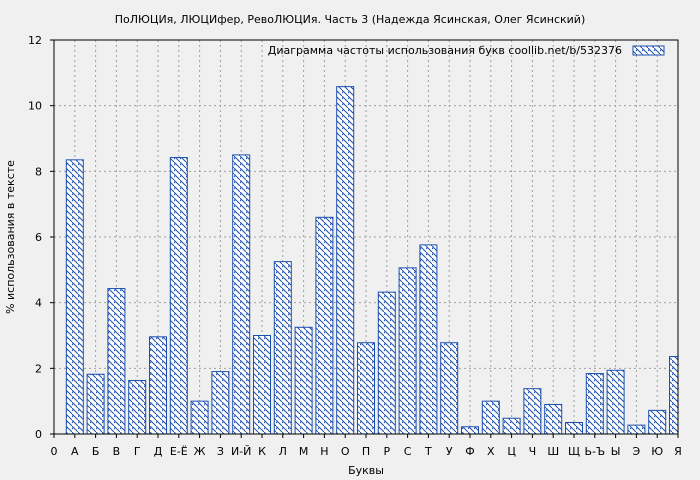 The height and width of the screenshot is (480, 700). What do you see at coordinates (116, 361) in the screenshot?
I see `bar-В` at bounding box center [116, 361].